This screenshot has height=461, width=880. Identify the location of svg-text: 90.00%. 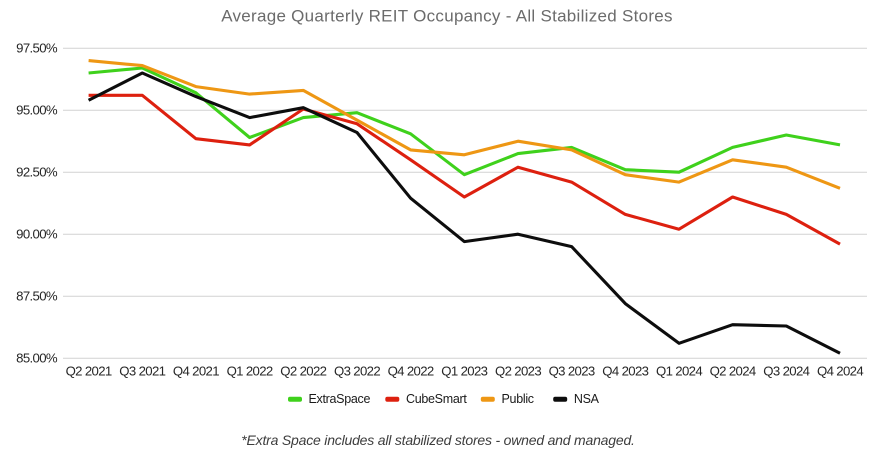
(37, 234).